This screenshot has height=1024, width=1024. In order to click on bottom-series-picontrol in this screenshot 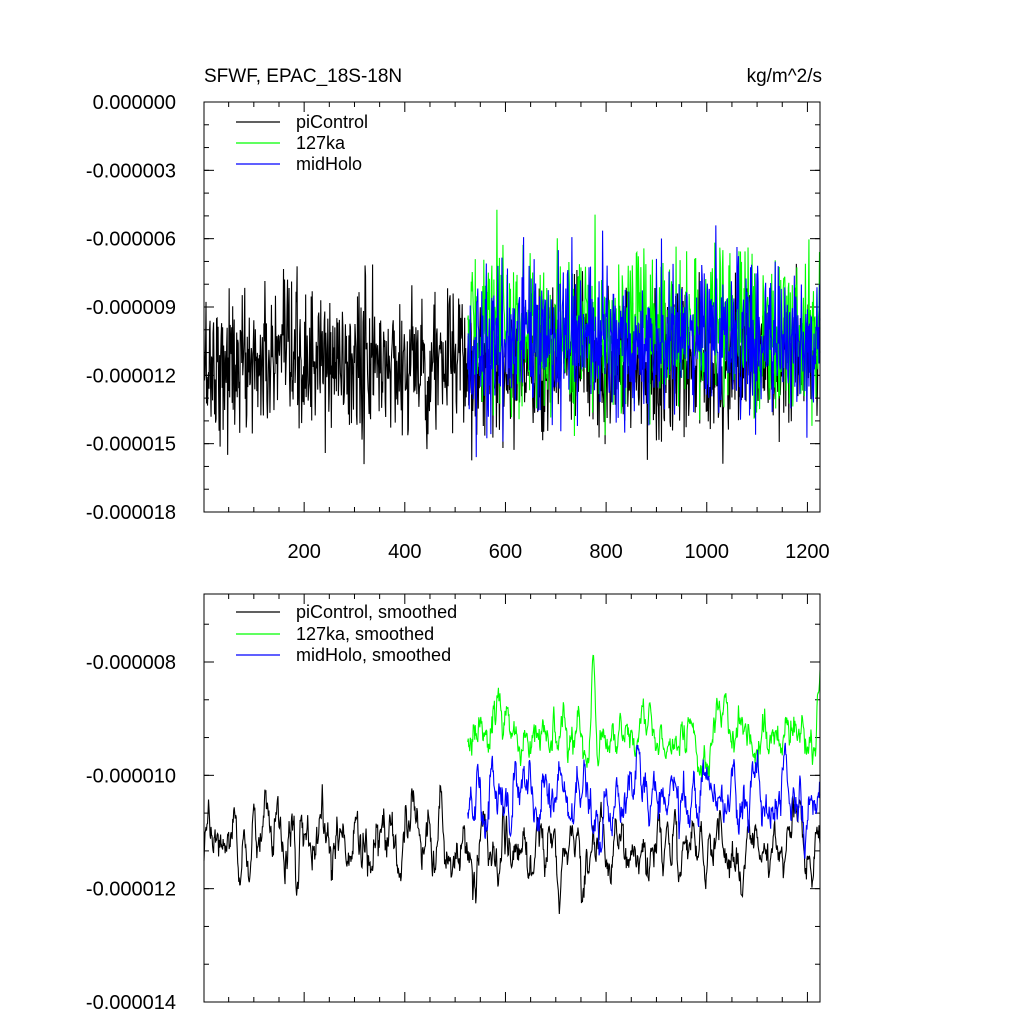, I will do `click(512, 849)`.